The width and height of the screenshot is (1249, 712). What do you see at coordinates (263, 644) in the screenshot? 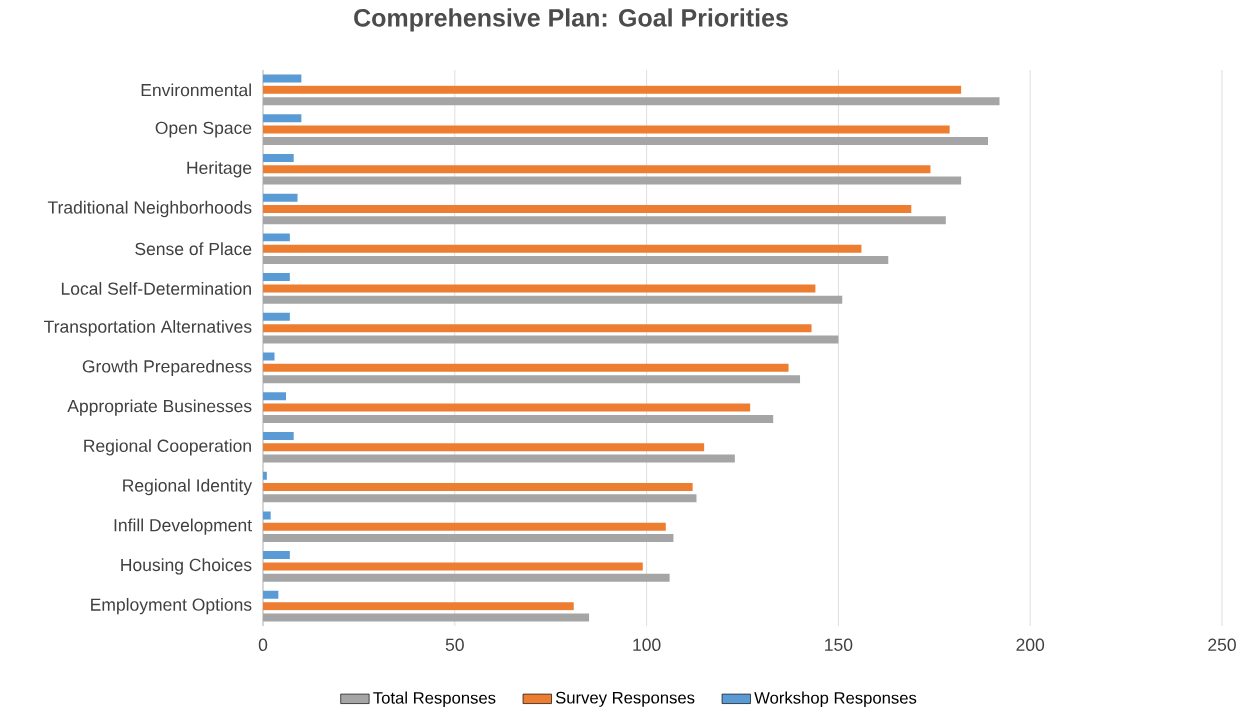
I see `x-tick-label: 0` at bounding box center [263, 644].